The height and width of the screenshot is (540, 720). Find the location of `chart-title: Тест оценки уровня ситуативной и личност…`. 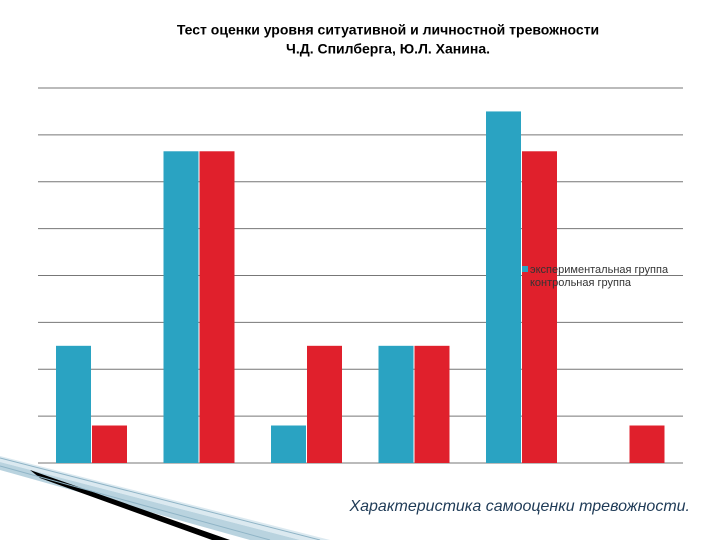

chart-title: Тест оценки уровня ситуативной и личност… is located at coordinates (388, 30).